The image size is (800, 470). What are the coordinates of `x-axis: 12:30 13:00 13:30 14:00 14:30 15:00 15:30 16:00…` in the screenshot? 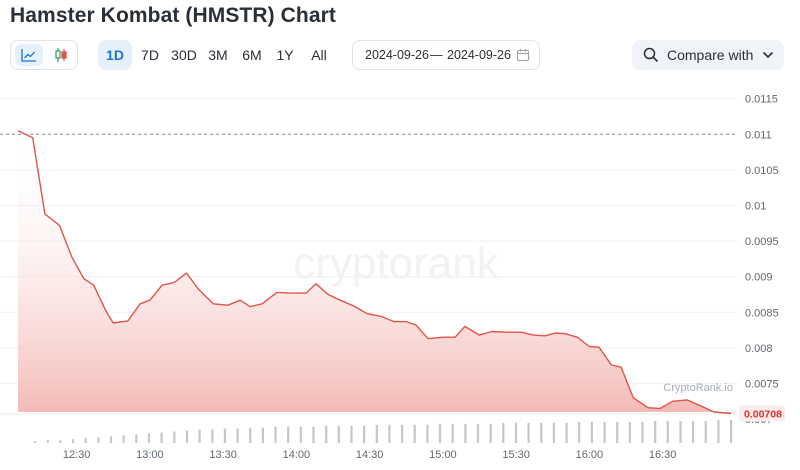 It's located at (370, 455).